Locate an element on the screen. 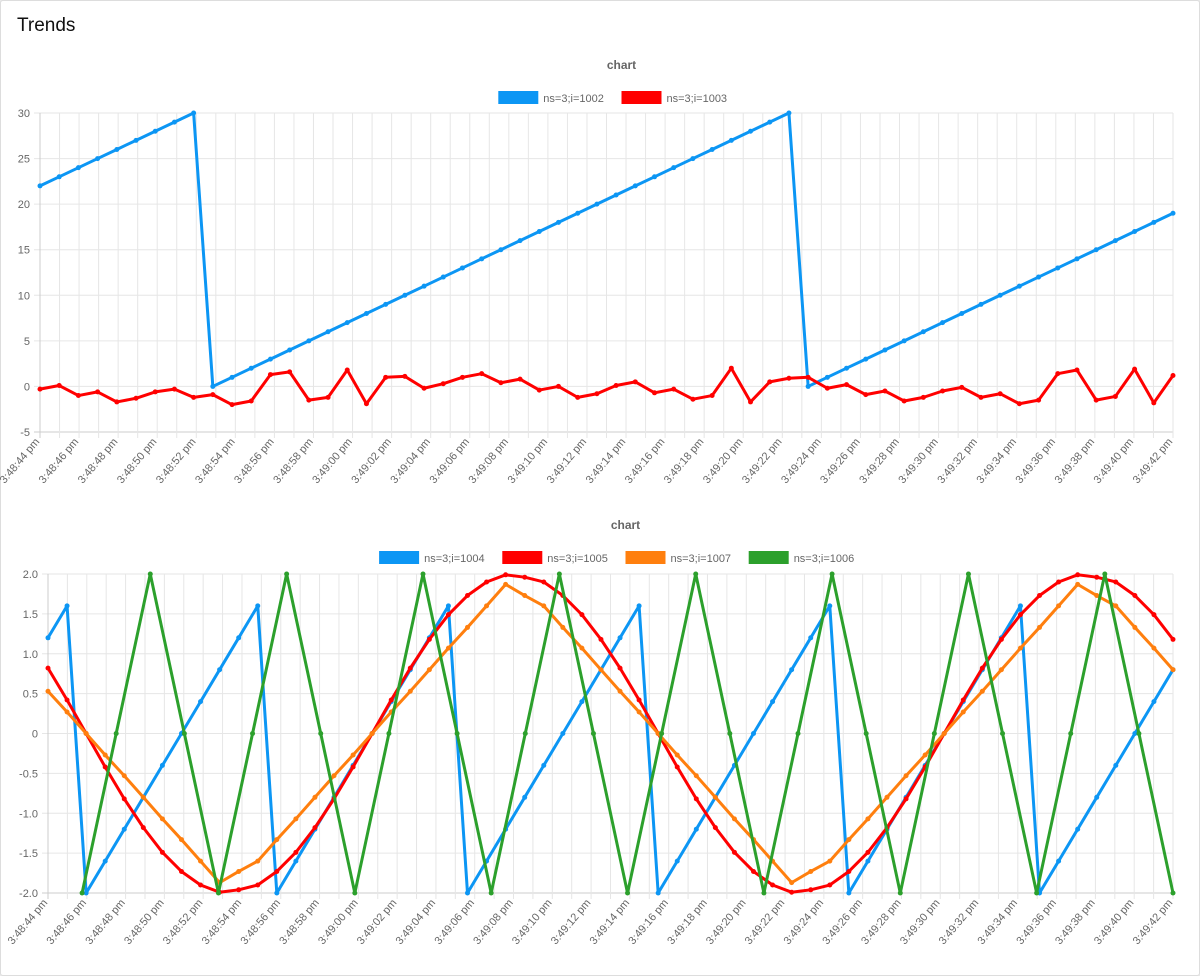  y-tick-label: -1.5 is located at coordinates (28, 854).